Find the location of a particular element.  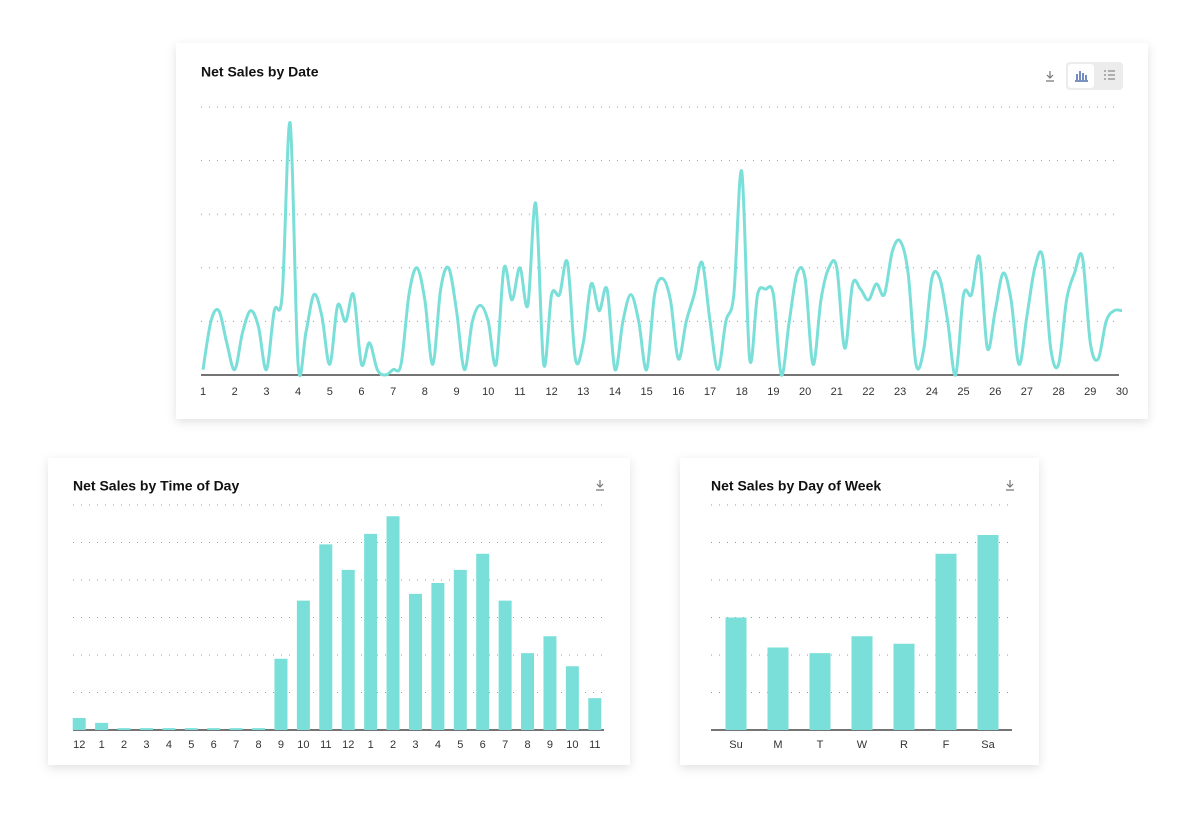

x-tick-label: 30 is located at coordinates (1122, 392).